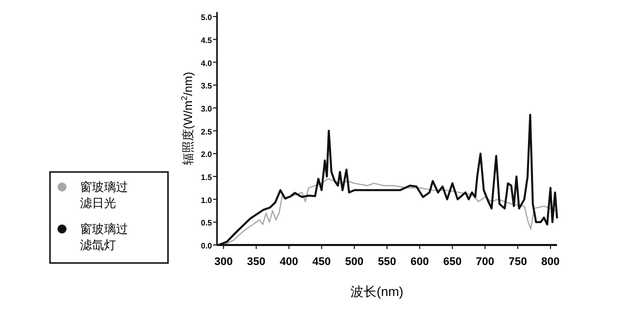 The width and height of the screenshot is (623, 311). I want to click on y-tick-label: 1.5, so click(206, 177).